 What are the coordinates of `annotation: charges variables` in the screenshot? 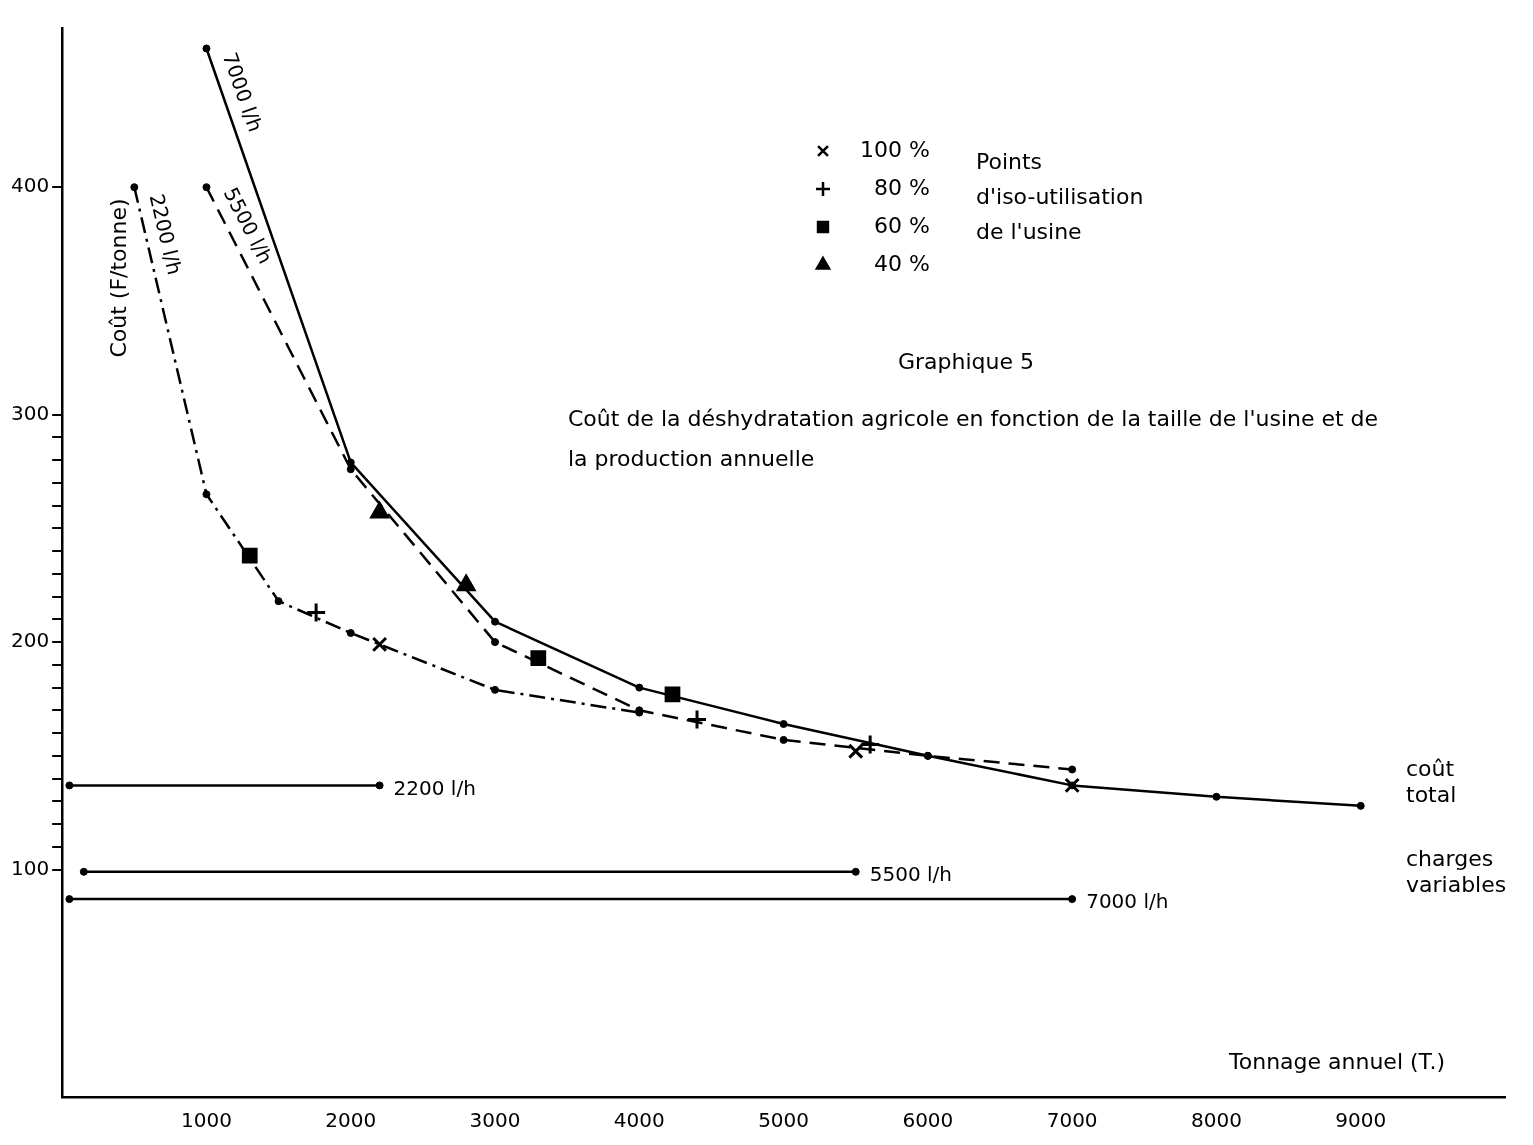 It's located at (1456, 871).